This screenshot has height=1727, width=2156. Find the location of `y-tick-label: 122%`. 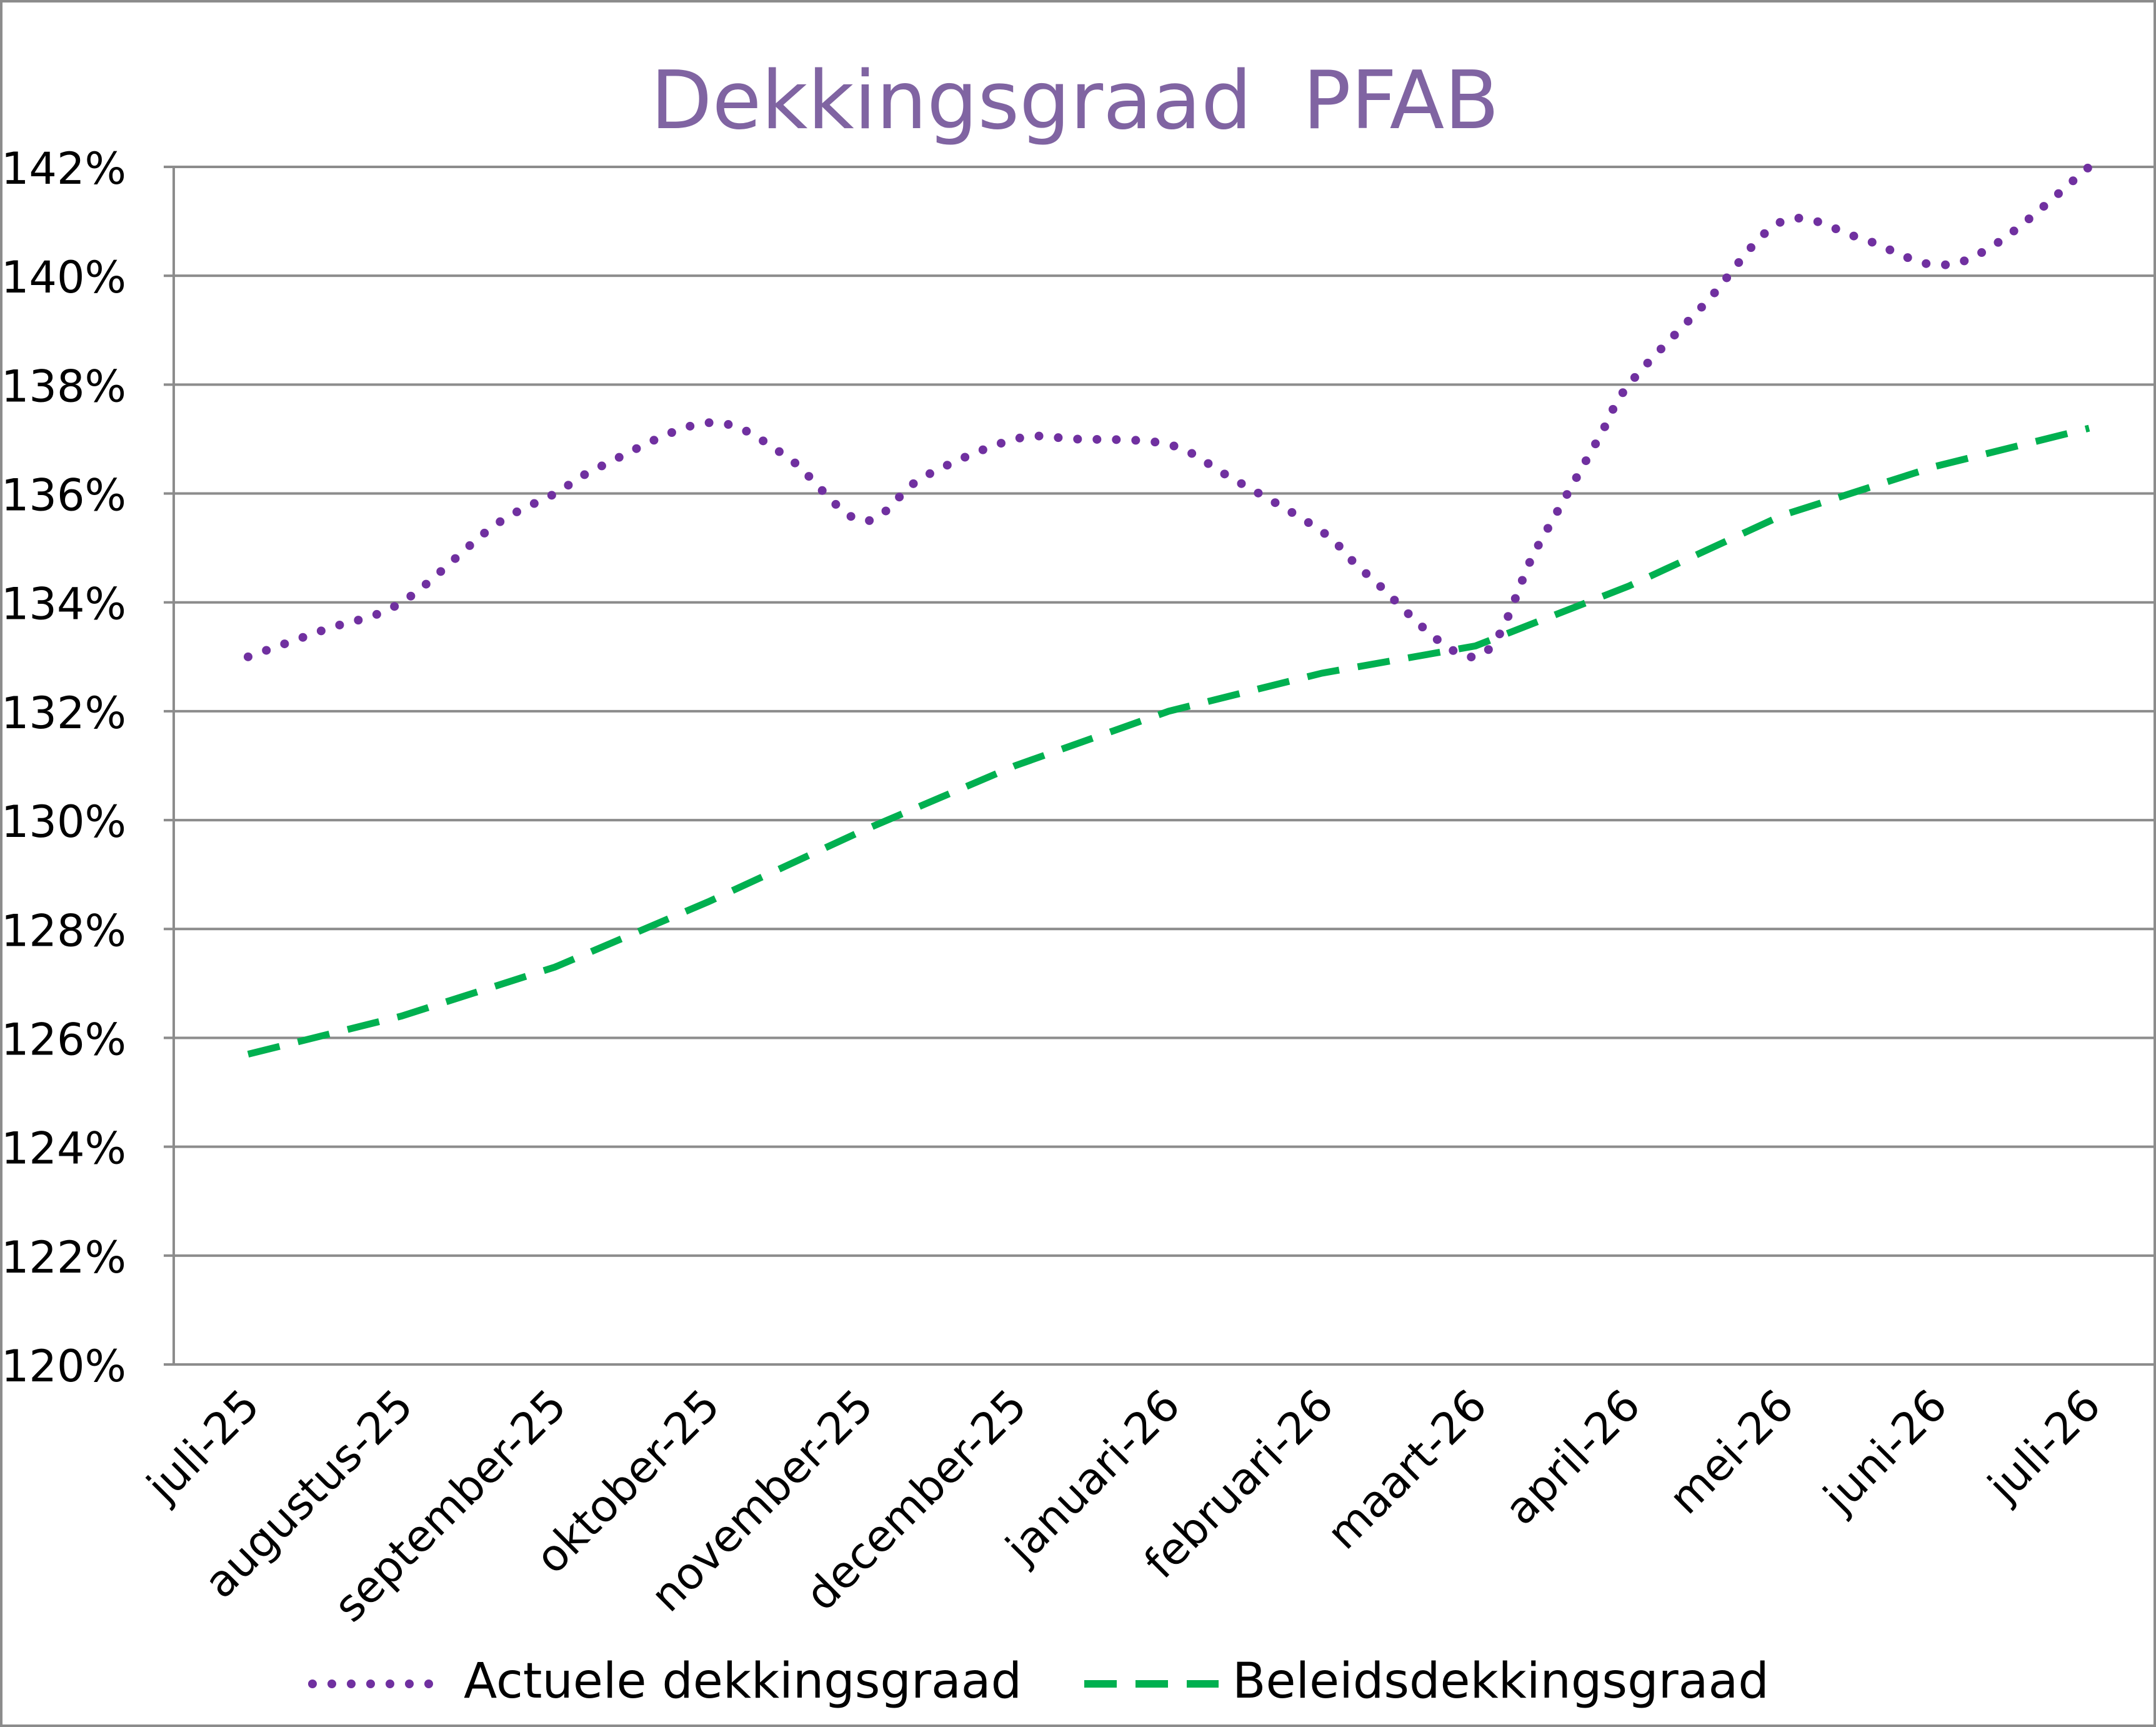

y-tick-label: 122% is located at coordinates (63, 1257).